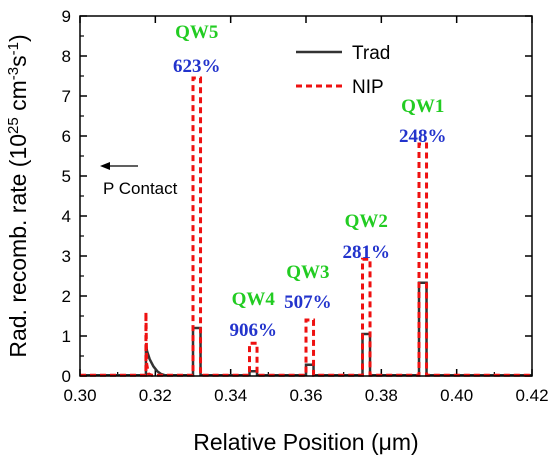 This screenshot has height=468, width=550. I want to click on p-contact-label: P Contact, so click(140, 188).